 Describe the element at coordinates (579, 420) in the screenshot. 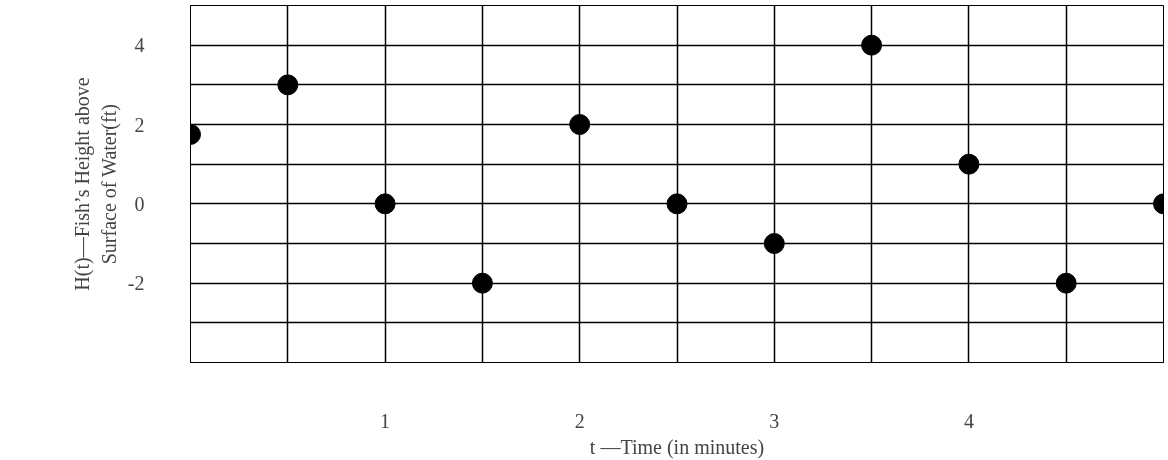

I see `x-tick-label: 2` at that location.